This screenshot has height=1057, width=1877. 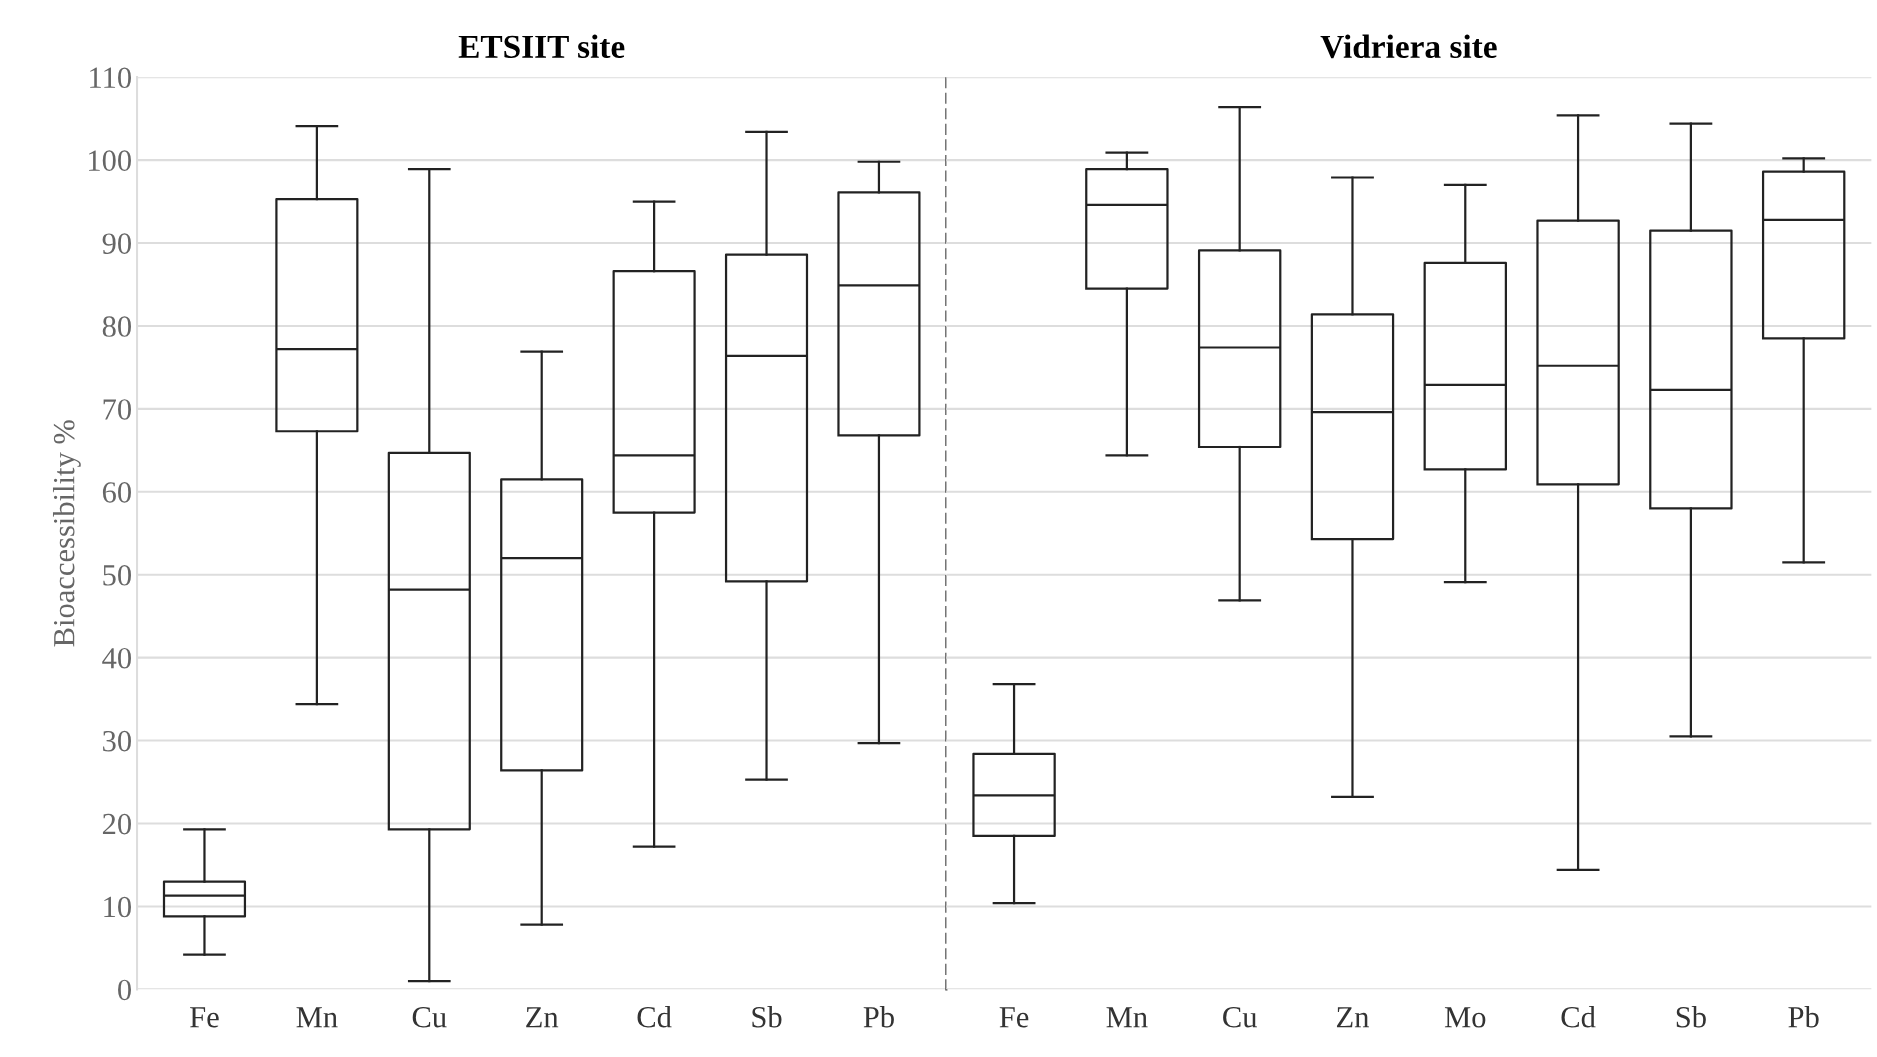 What do you see at coordinates (117, 409) in the screenshot?
I see `y-tick-label: 70` at bounding box center [117, 409].